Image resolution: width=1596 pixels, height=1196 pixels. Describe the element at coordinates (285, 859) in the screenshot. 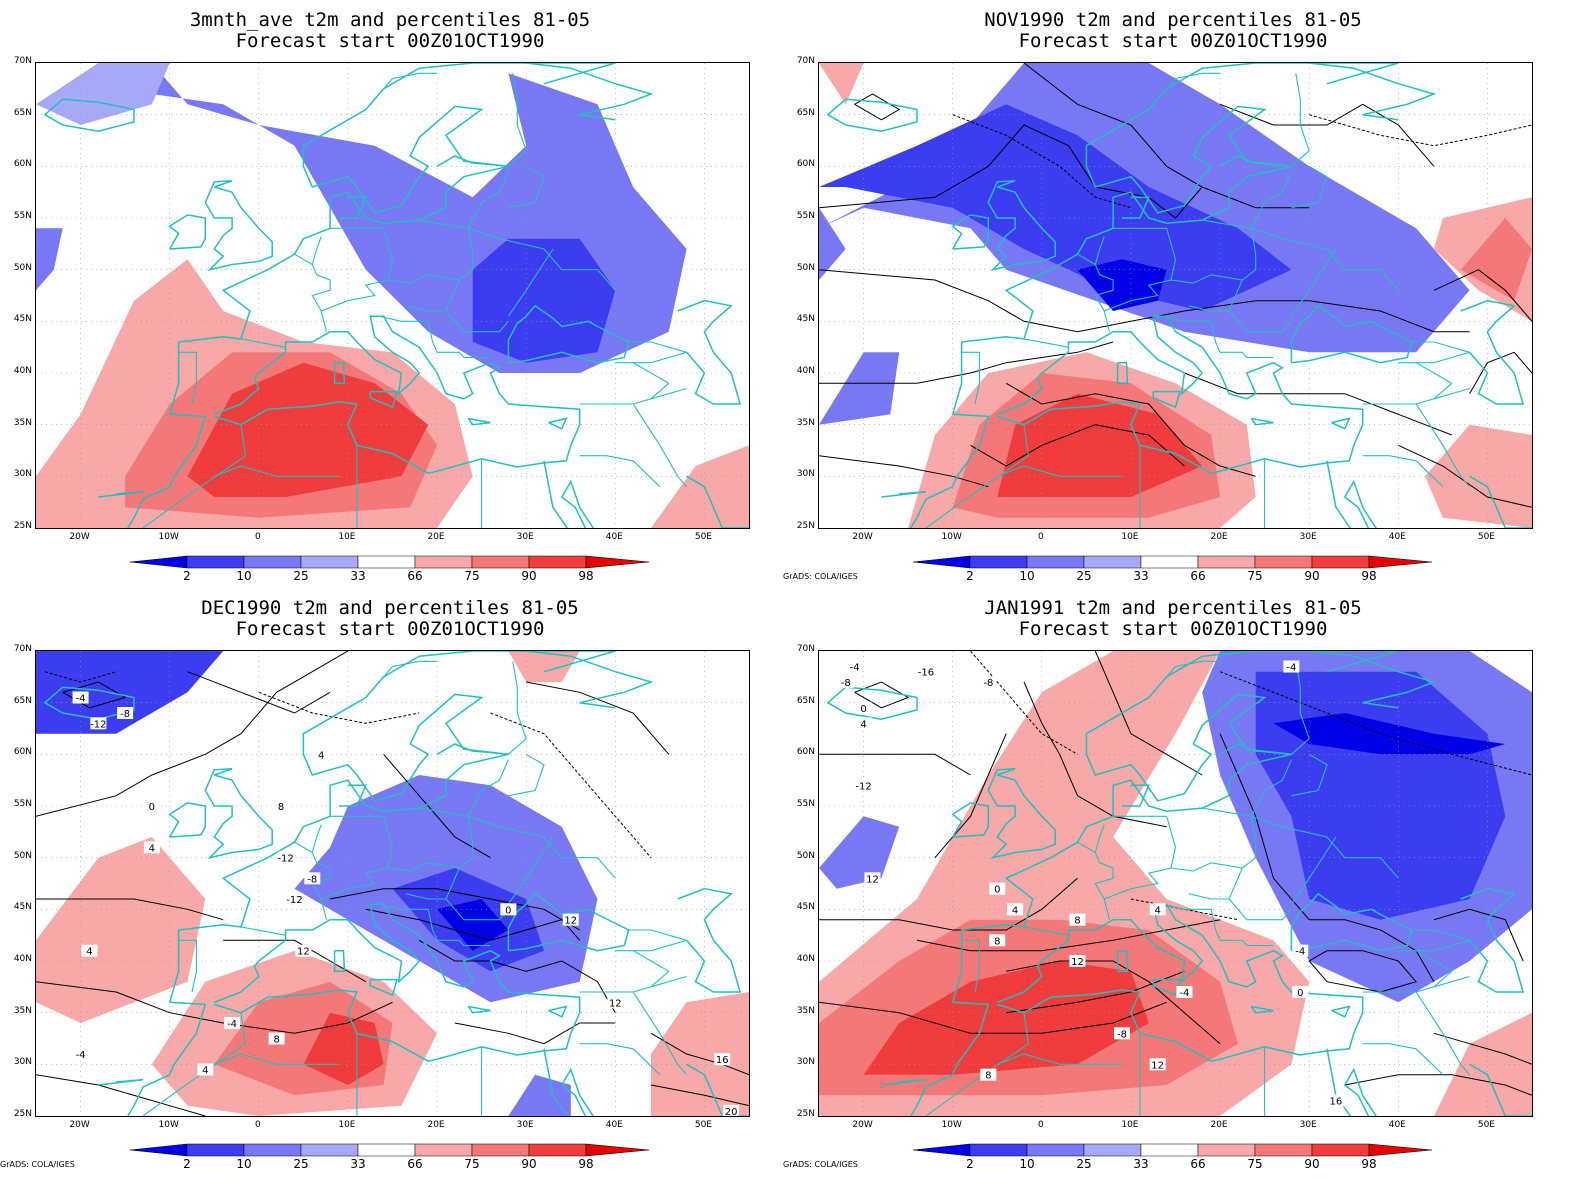

I see `contour-label: -12` at that location.